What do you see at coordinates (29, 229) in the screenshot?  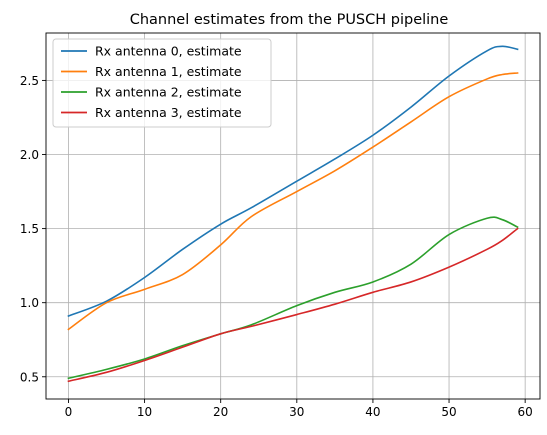 I see `y-tick-label: 1.5` at bounding box center [29, 229].